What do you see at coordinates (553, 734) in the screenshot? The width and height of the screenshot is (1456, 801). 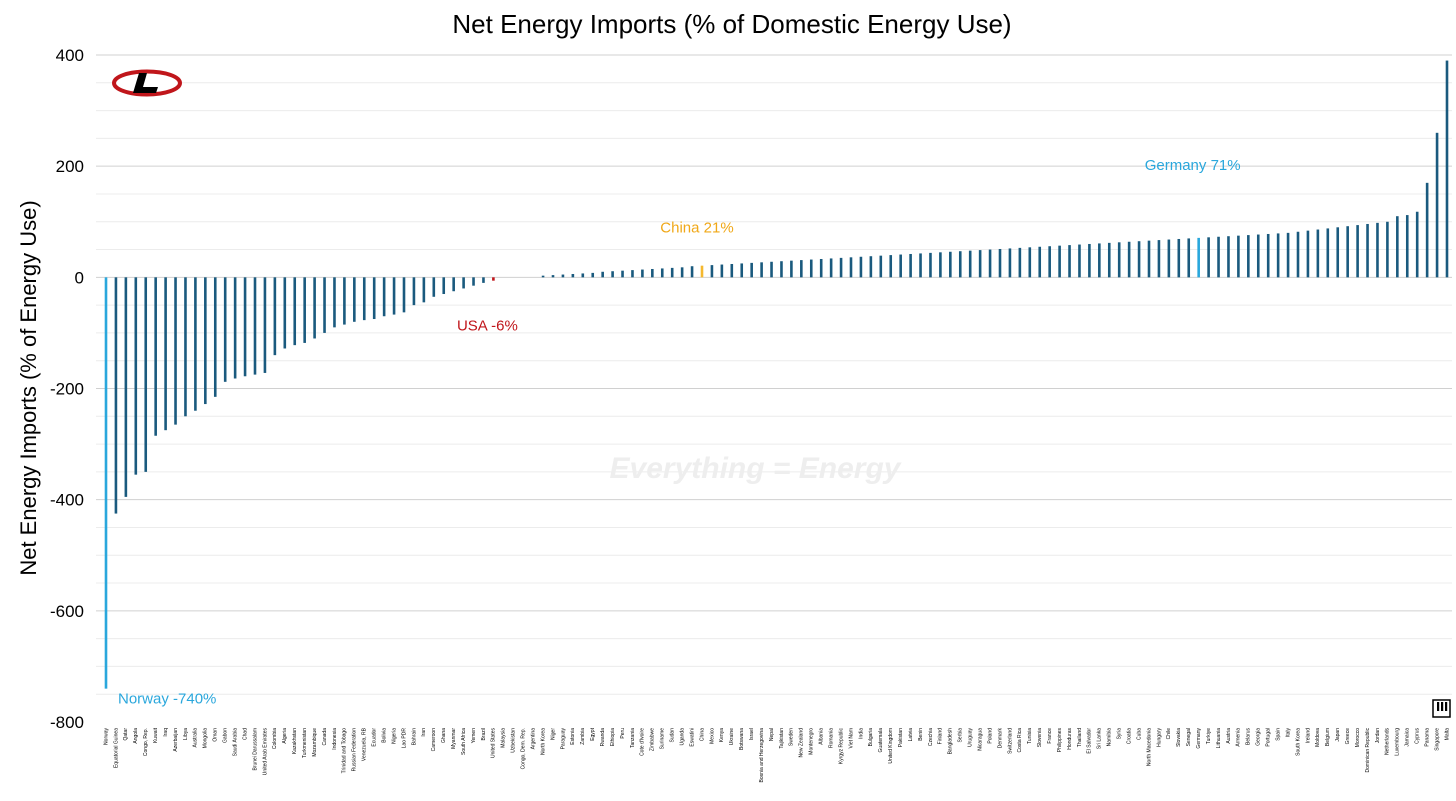 I see `x-tick-label: Niger` at bounding box center [553, 734].